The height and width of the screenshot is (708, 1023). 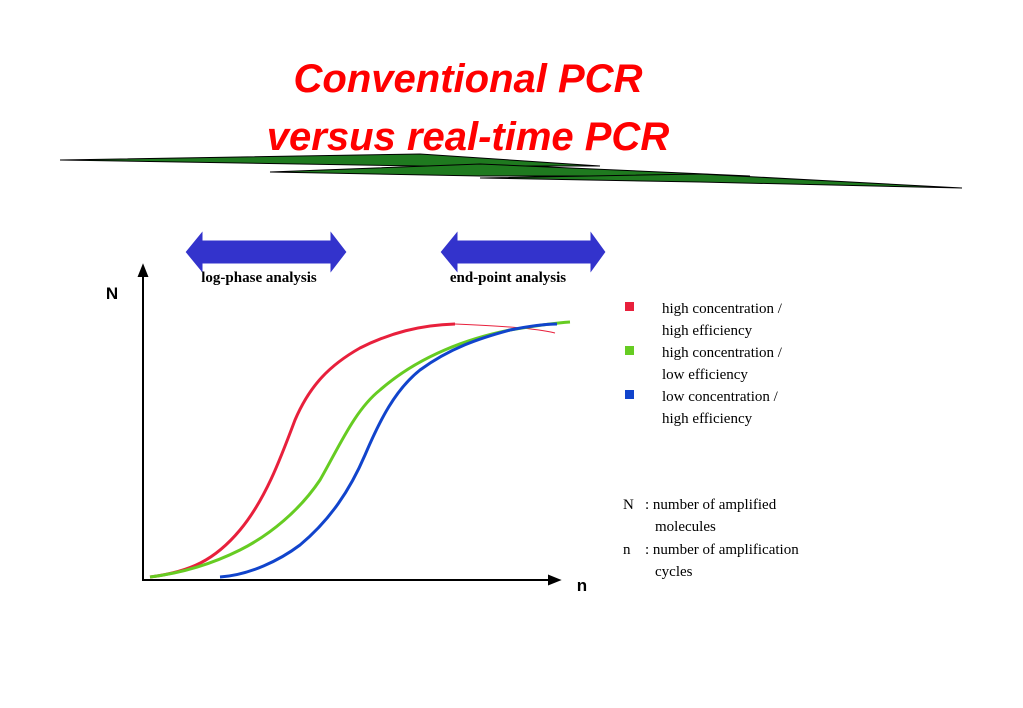 I want to click on note-text: molecules, so click(x=685, y=527).